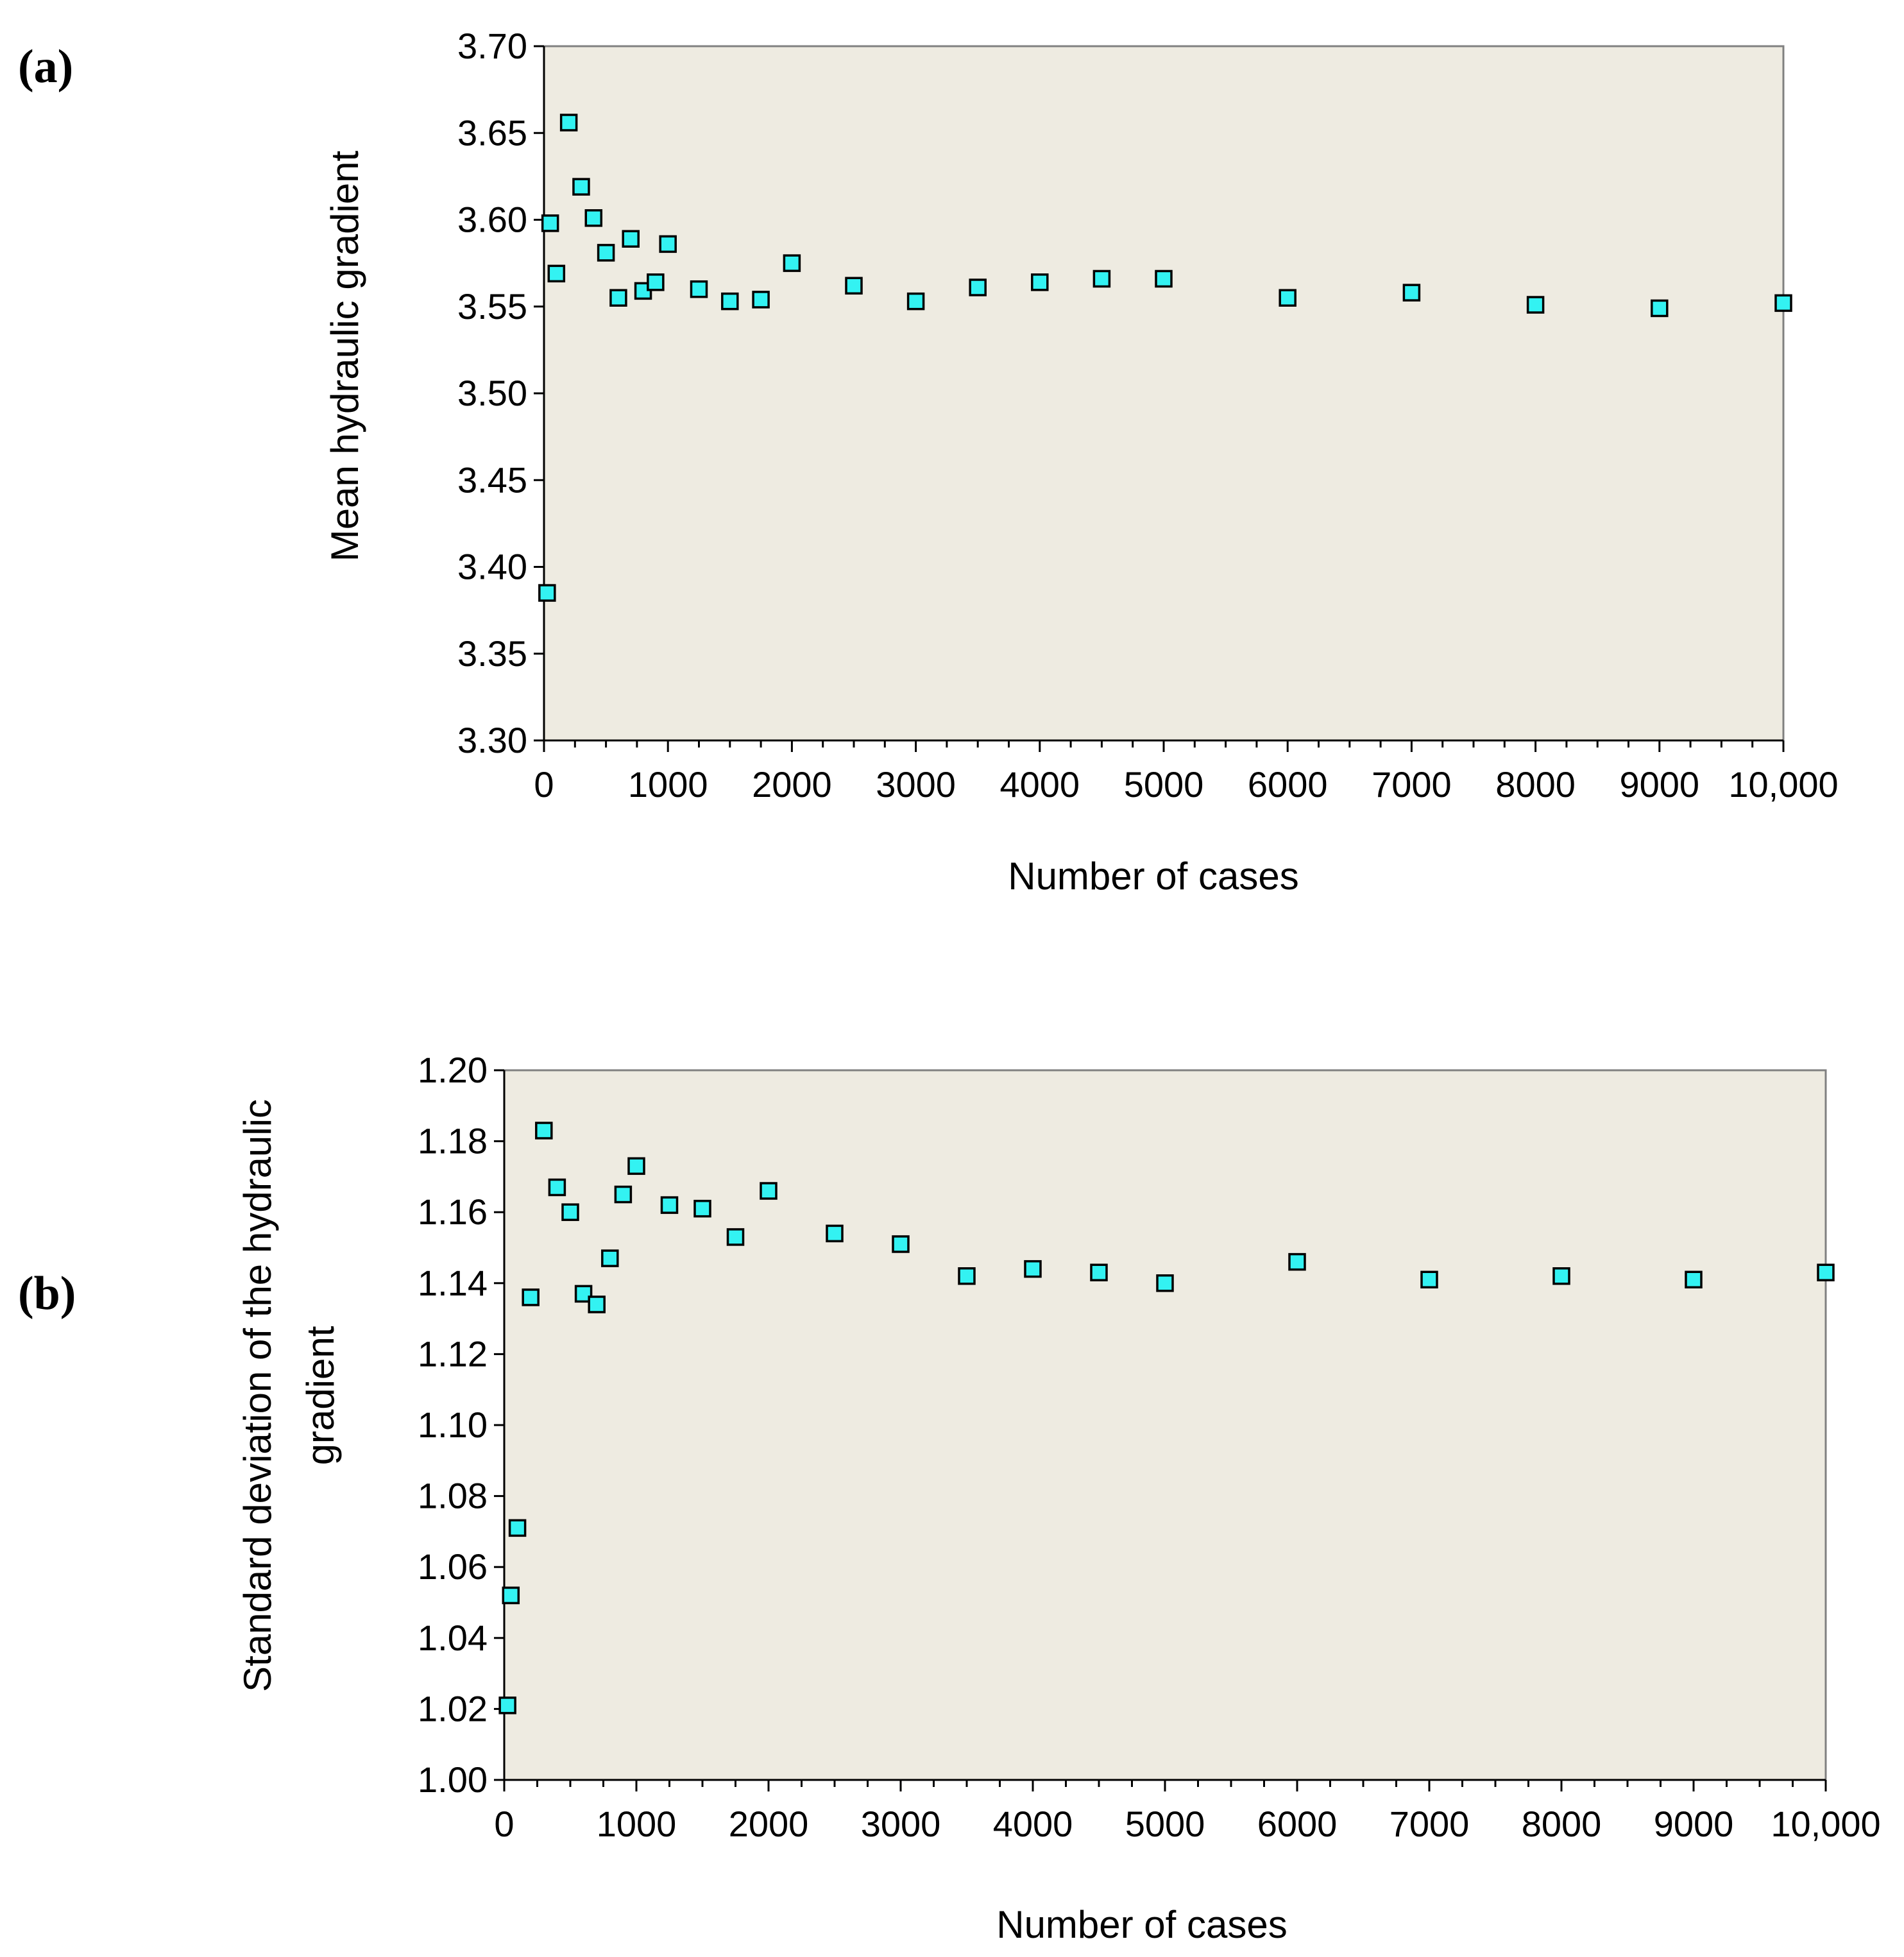 The width and height of the screenshot is (1904, 1957). What do you see at coordinates (453, 1496) in the screenshot?
I see `y-tick-label: 1.08` at bounding box center [453, 1496].